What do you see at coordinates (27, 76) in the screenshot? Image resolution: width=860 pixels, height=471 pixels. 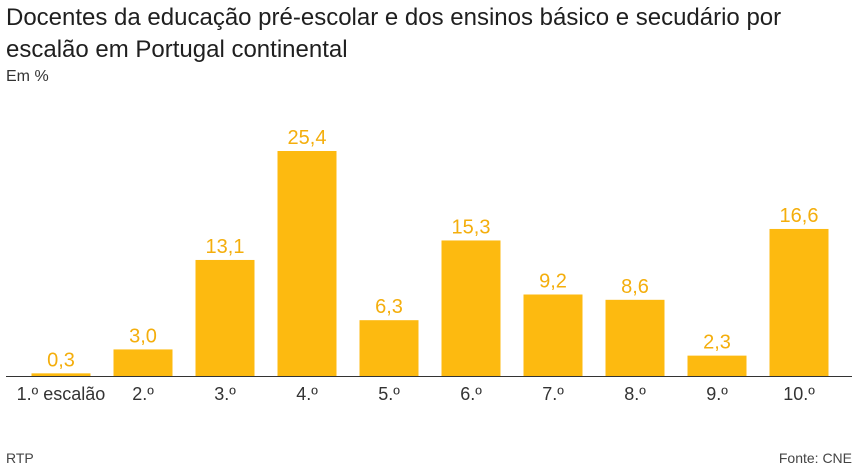 I see `chart-subtitle: Em %` at bounding box center [27, 76].